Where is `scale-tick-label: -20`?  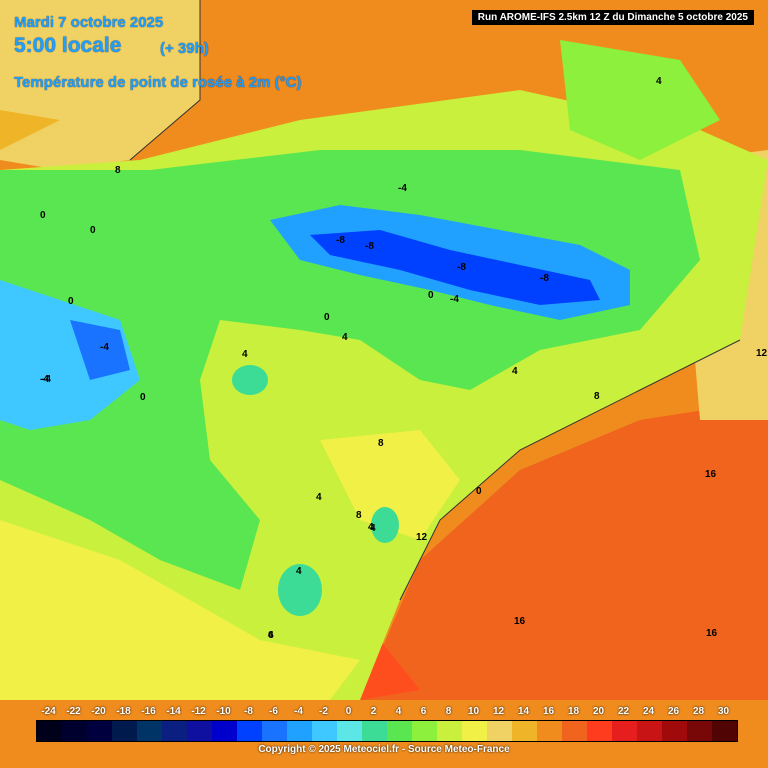
scale-tick-label: -20 is located at coordinates (98, 711).